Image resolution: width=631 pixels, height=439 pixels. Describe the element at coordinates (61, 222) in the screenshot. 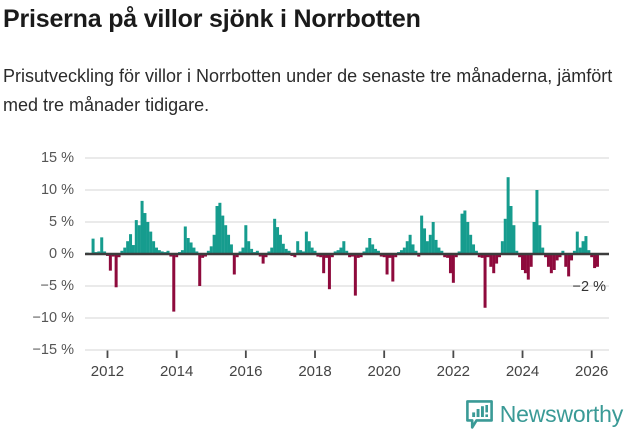

I see `y-axis-tick-label: 5 %` at that location.